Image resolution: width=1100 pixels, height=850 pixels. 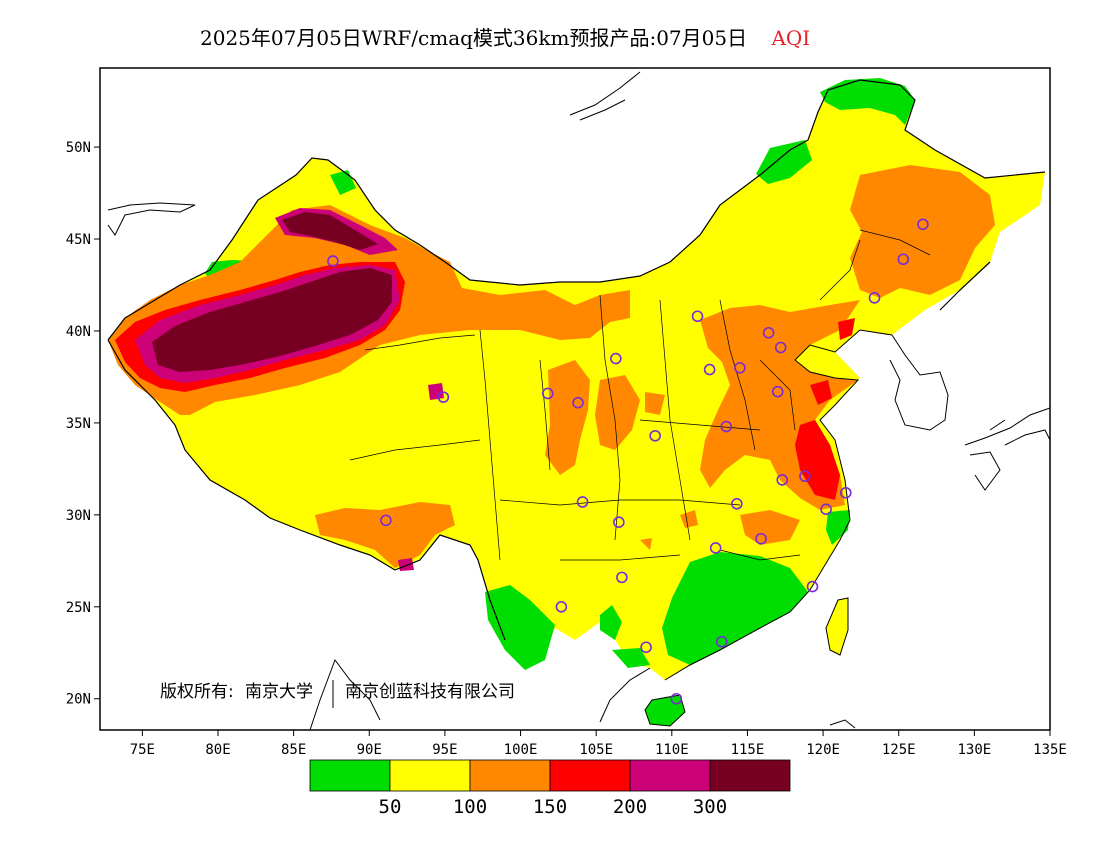 What do you see at coordinates (710, 807) in the screenshot?
I see `legend-label: 300` at bounding box center [710, 807].